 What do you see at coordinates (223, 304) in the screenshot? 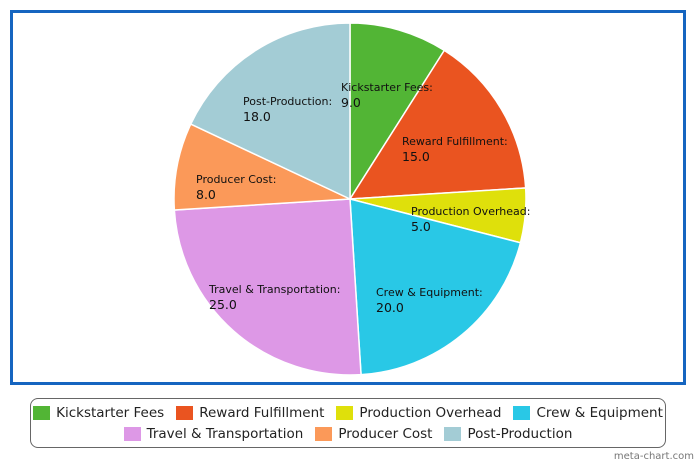
I see `slice-value: 25.0` at bounding box center [223, 304].